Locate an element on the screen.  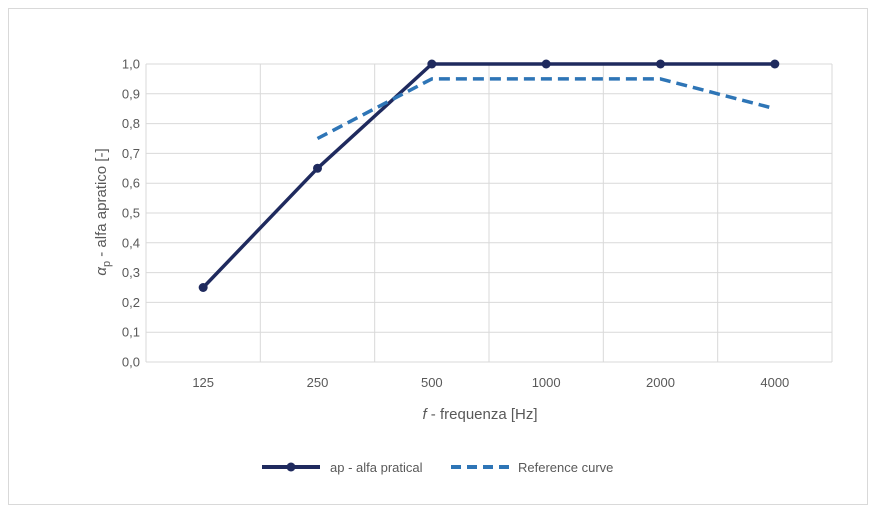
y-tick-label: 0,0 is located at coordinates (131, 362).